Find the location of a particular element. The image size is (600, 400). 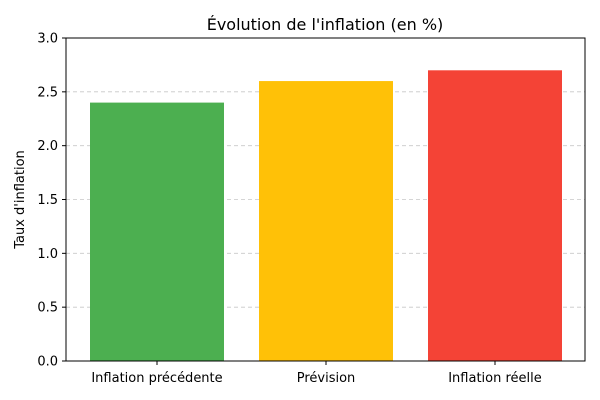

x-tick-label: Prévision is located at coordinates (326, 378).